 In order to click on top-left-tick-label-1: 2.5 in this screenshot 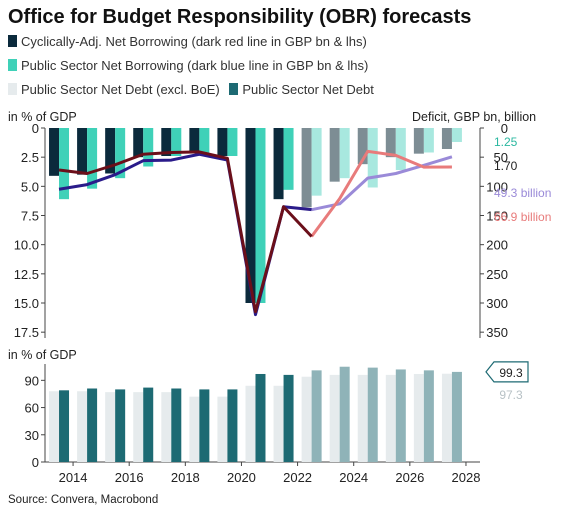, I will do `click(30, 157)`.